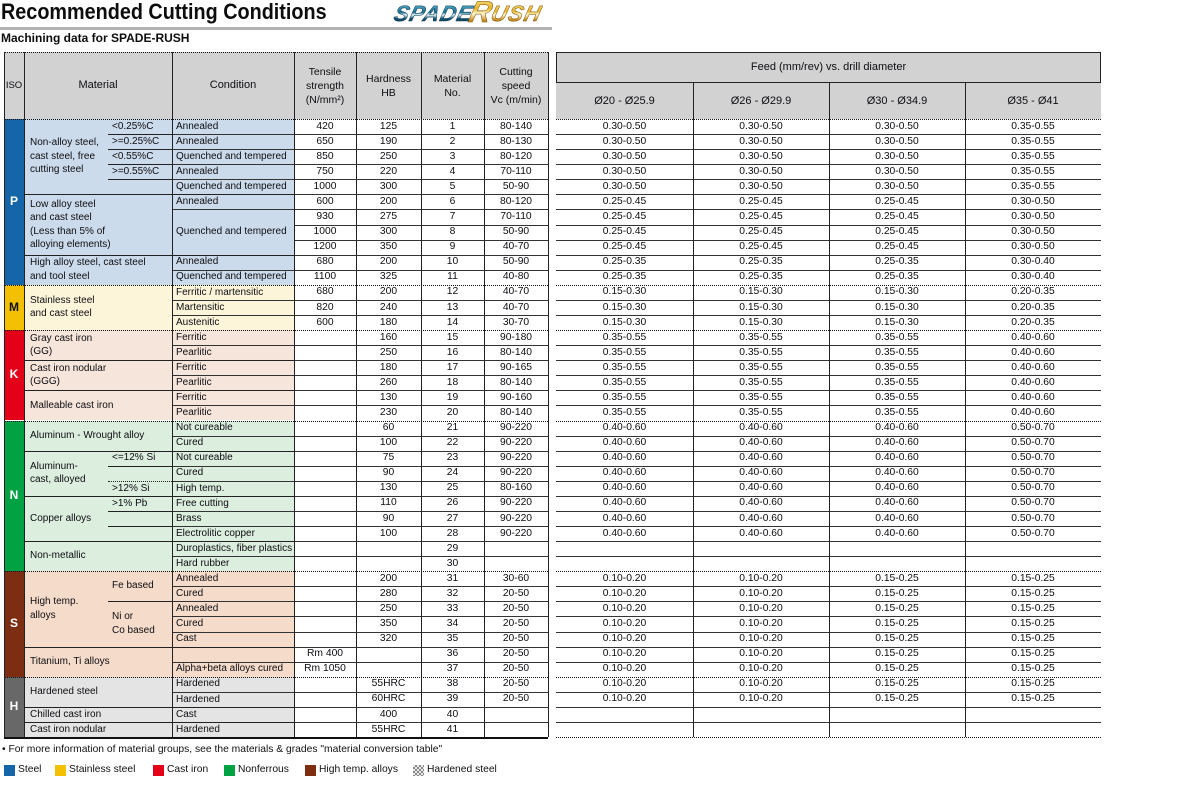 The image size is (1200, 800). Describe the element at coordinates (517, 13) in the screenshot. I see `svg-text: USH` at that location.